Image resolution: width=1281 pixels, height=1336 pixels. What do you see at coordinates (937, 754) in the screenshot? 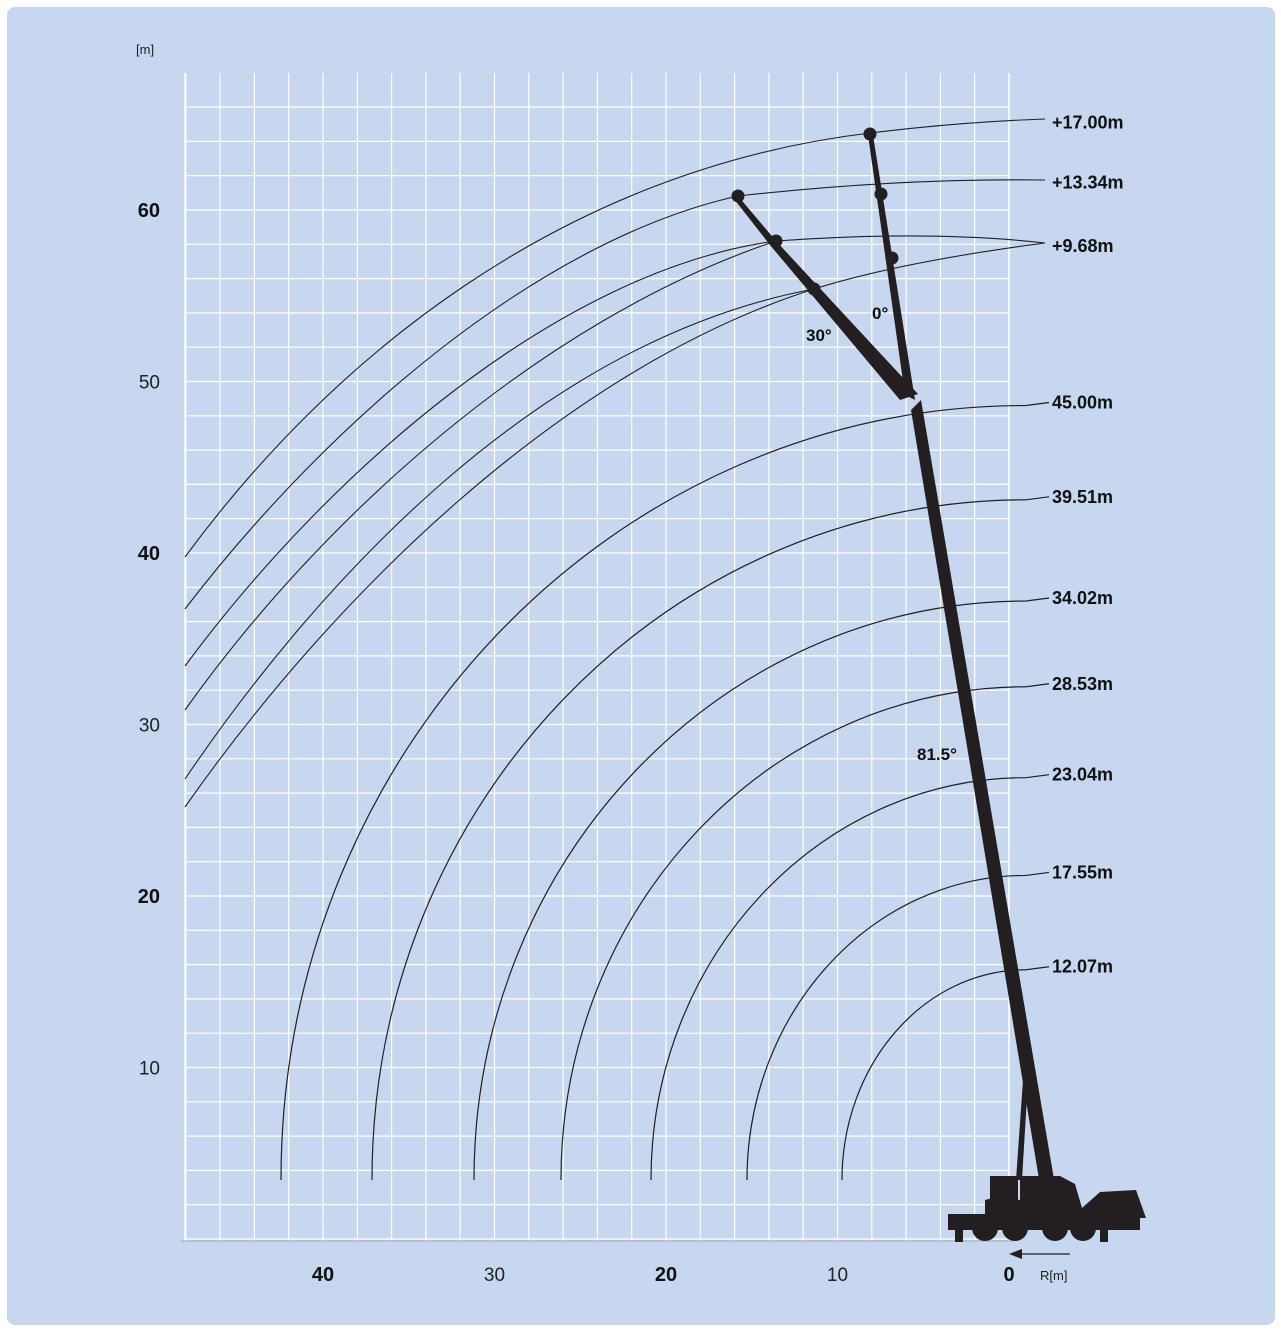
I see `boom-angle-label: 81.5°` at bounding box center [937, 754].